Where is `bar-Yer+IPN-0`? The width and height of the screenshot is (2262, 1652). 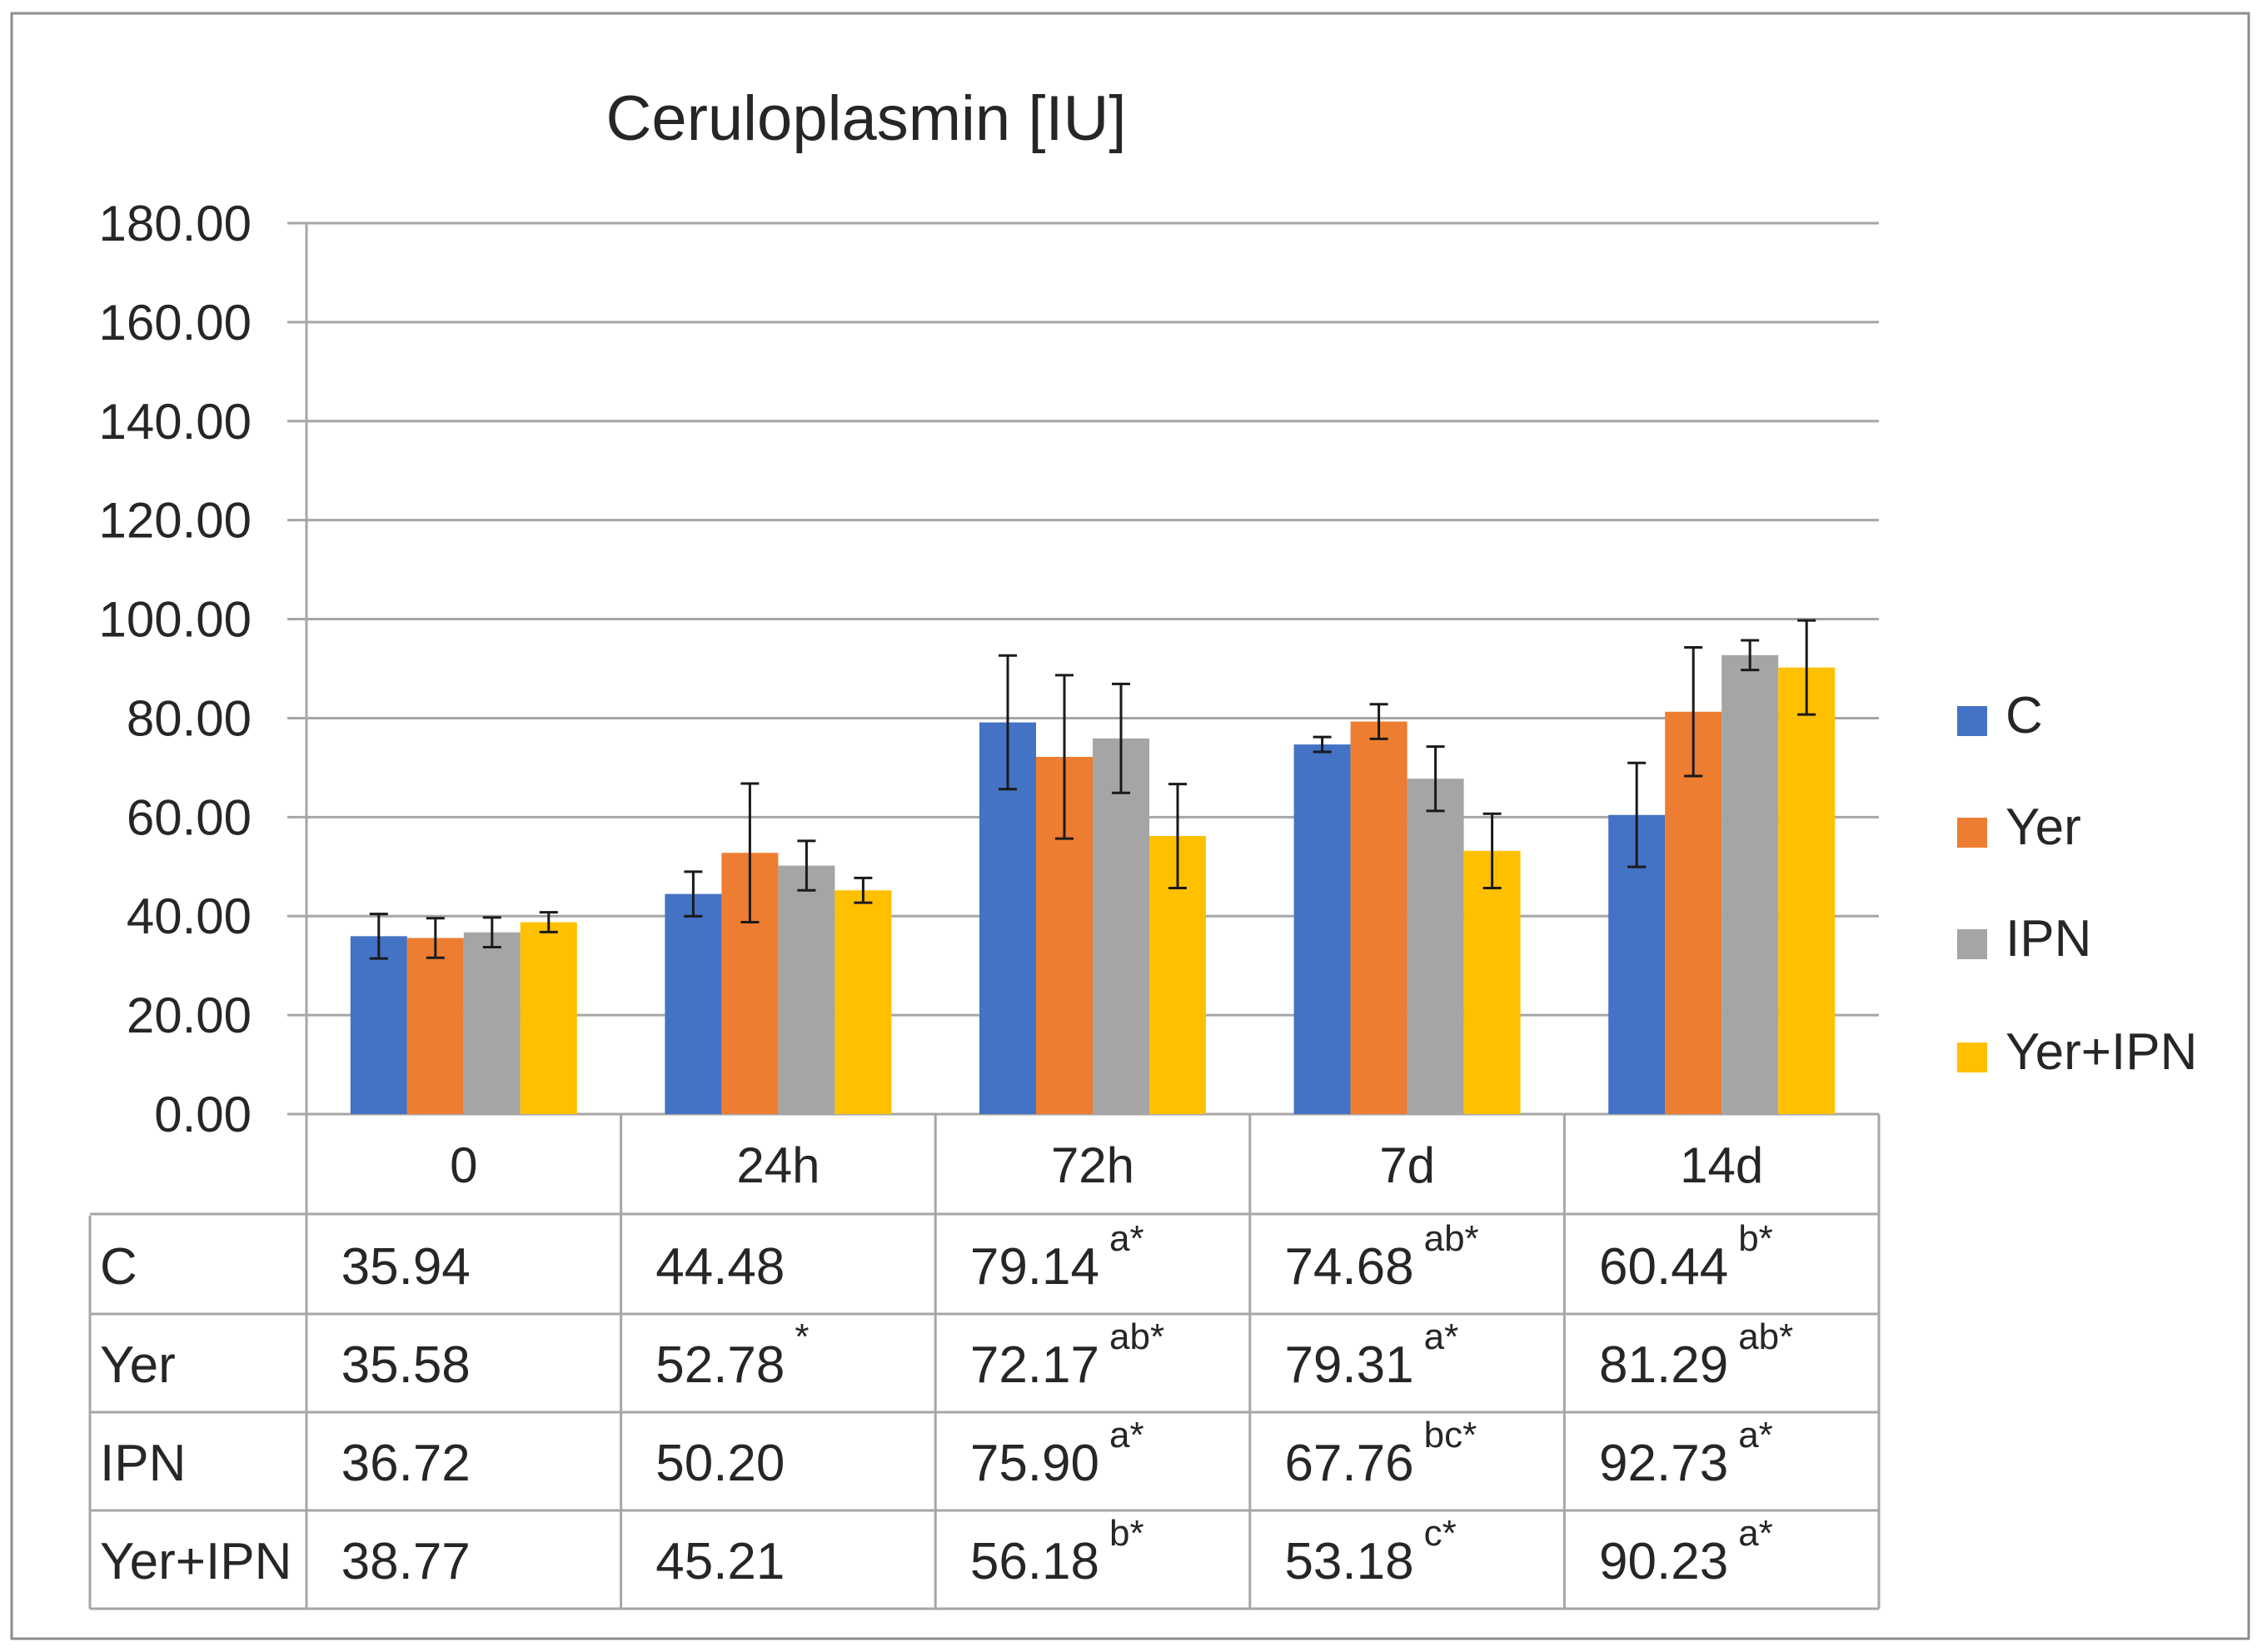
bar-Yer+IPN-0 is located at coordinates (548, 1018).